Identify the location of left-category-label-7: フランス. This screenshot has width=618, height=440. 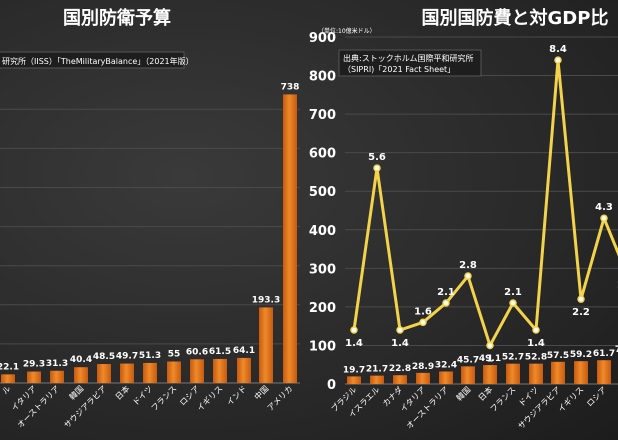
(164, 398).